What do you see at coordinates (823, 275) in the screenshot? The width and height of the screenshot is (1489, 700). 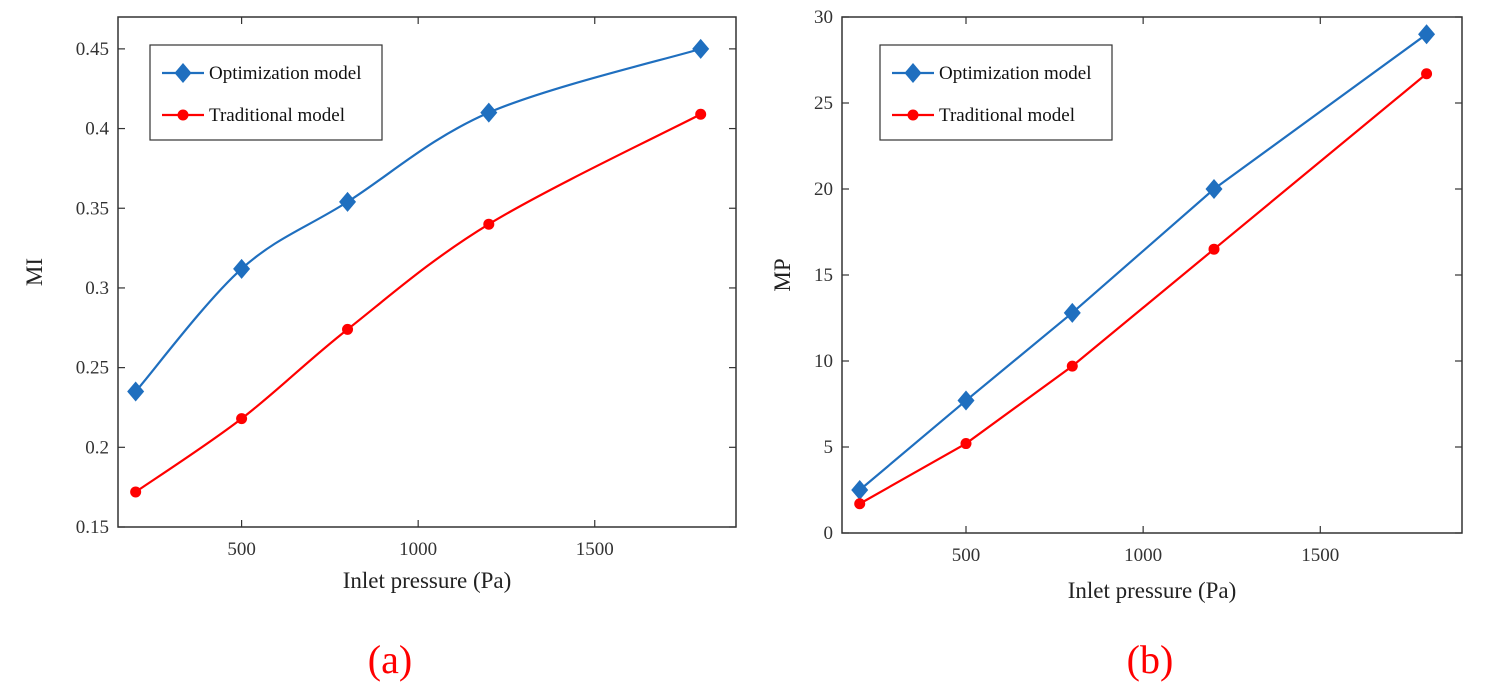 I see `y-tick-label: 15` at bounding box center [823, 275].